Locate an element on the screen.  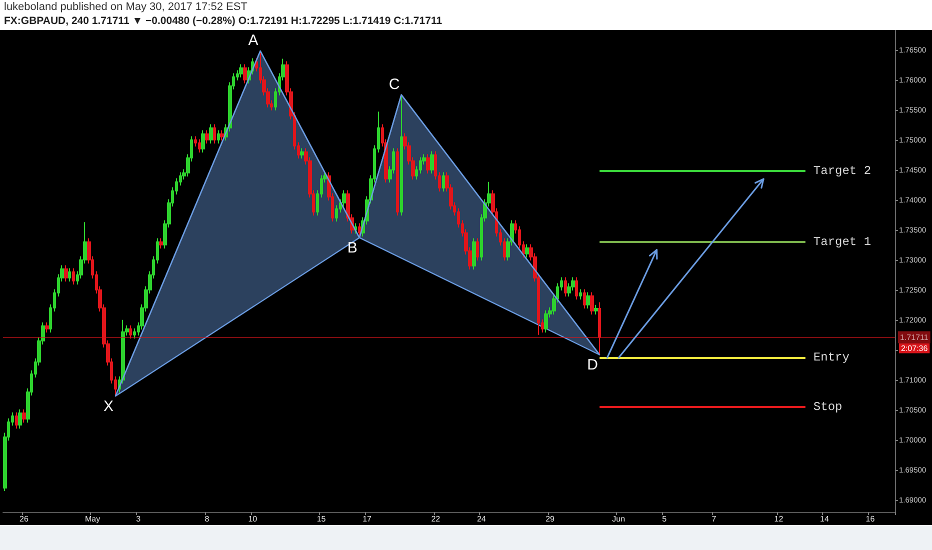
x-tick-label: 29 is located at coordinates (551, 519).